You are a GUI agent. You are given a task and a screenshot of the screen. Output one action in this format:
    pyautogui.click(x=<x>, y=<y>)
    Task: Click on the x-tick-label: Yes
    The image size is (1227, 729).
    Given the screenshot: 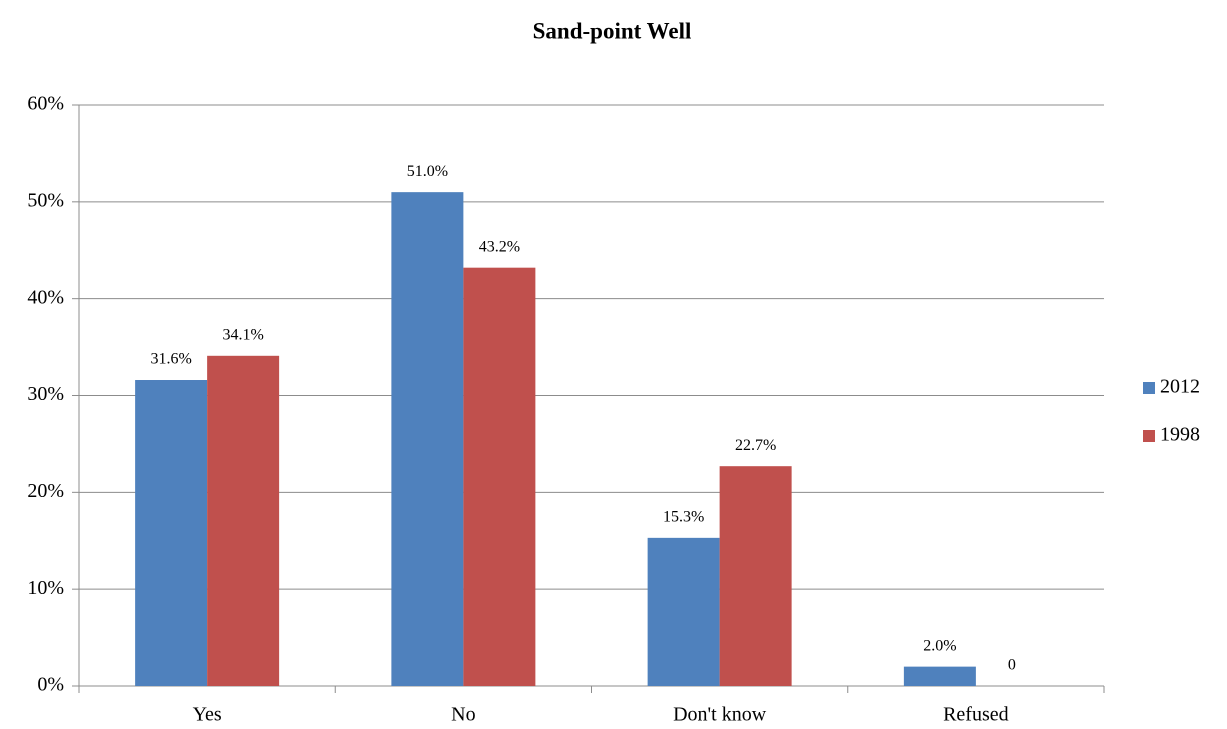 What is the action you would take?
    pyautogui.click(x=207, y=715)
    